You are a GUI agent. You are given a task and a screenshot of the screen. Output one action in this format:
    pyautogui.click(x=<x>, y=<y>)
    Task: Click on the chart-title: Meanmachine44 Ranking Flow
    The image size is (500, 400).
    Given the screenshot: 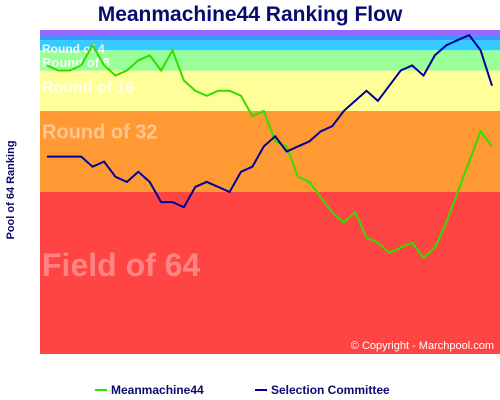 What is the action you would take?
    pyautogui.click(x=250, y=14)
    